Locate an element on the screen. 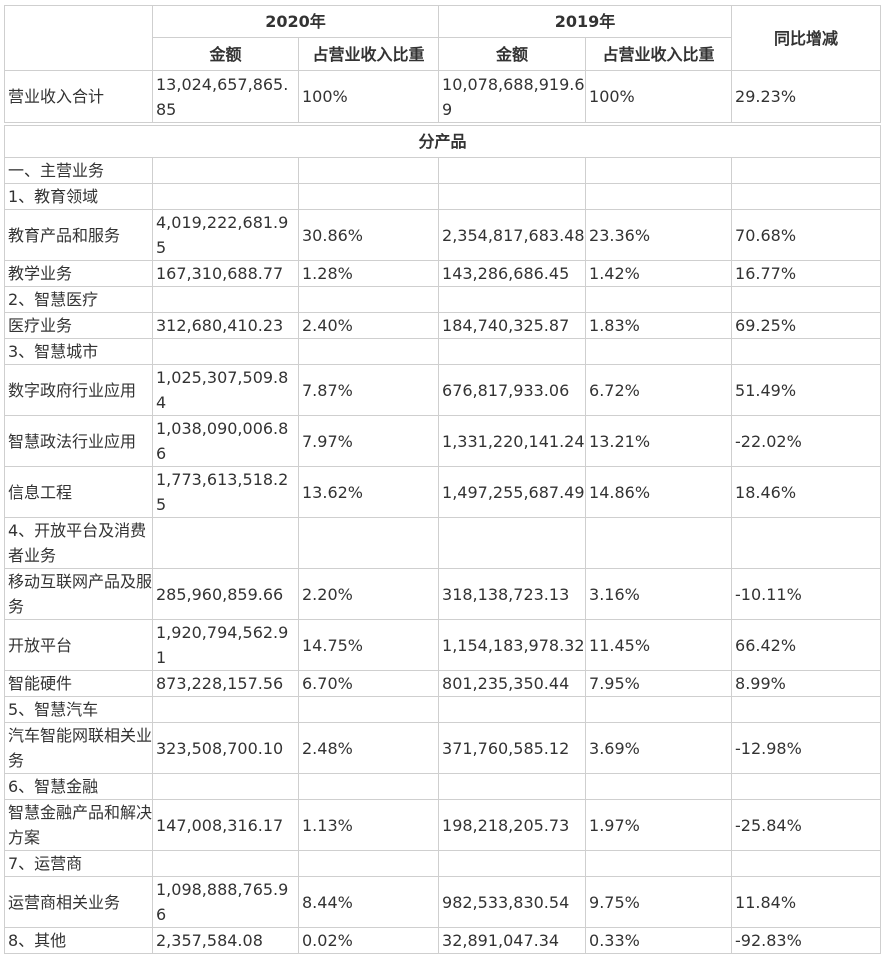  cell-yoy: -25.84% is located at coordinates (806, 825).